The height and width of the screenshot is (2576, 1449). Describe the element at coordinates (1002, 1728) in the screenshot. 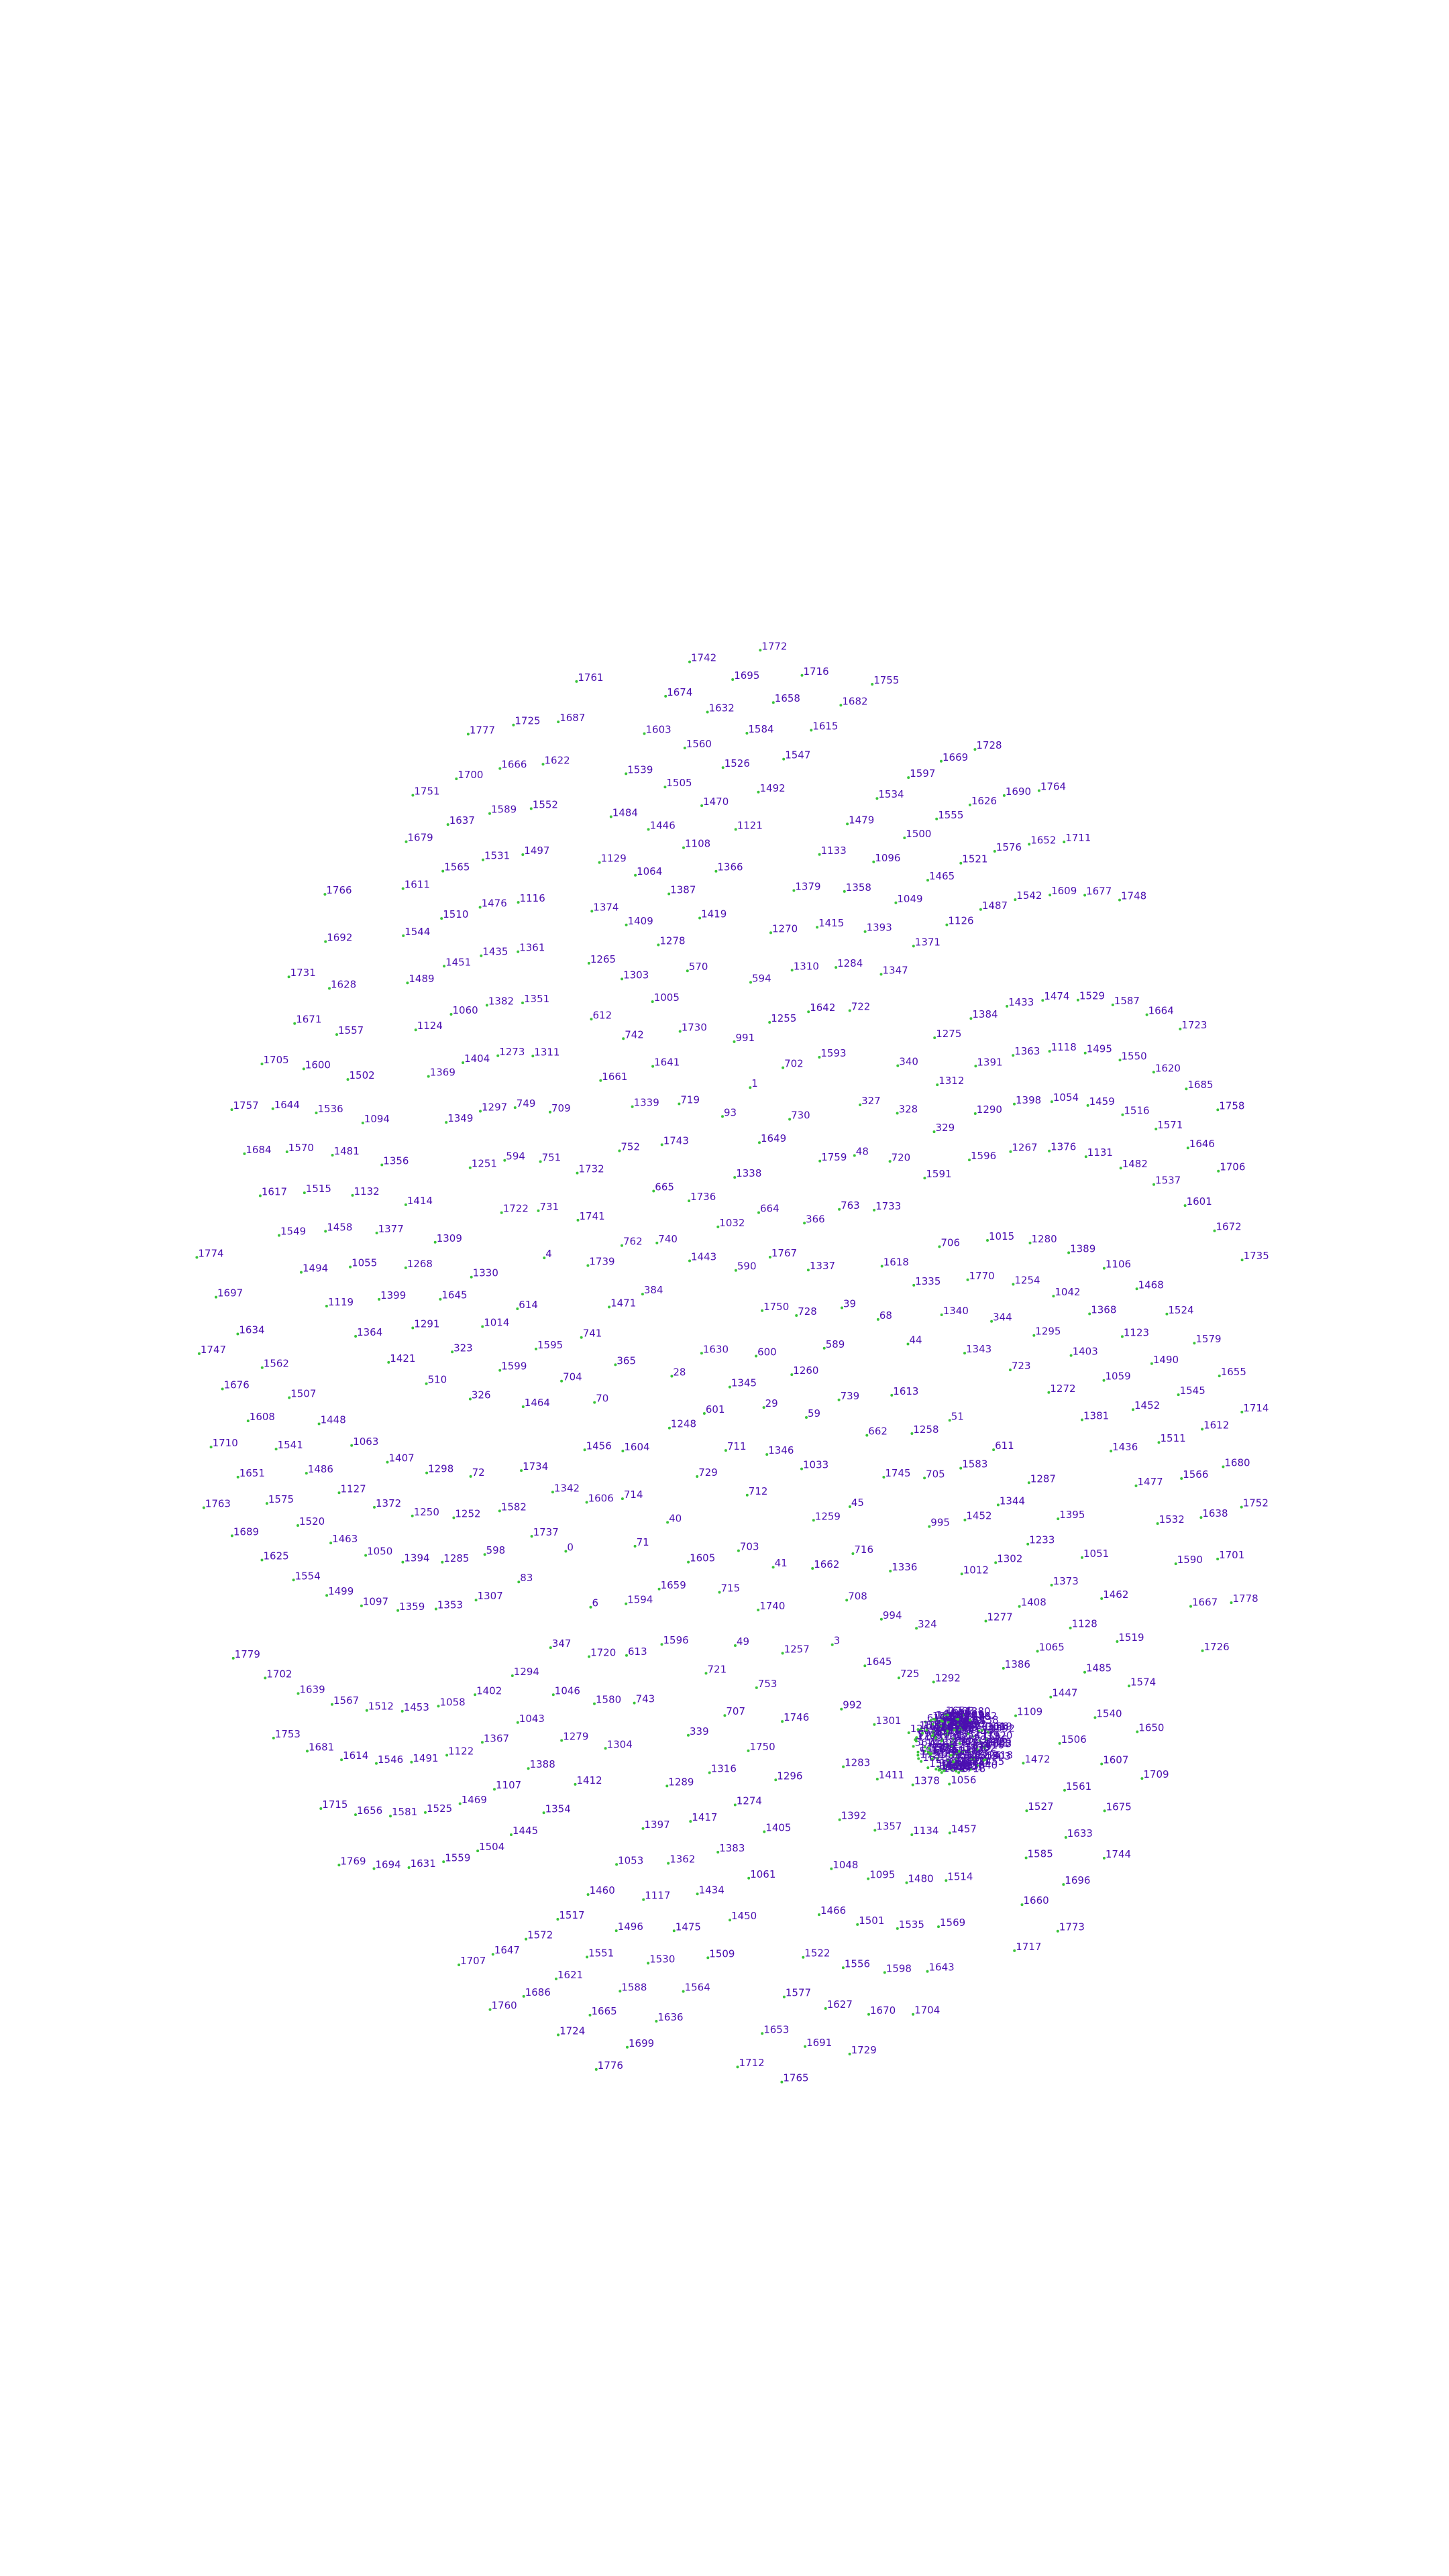

I see `landmark-index-label: 1592` at that location.